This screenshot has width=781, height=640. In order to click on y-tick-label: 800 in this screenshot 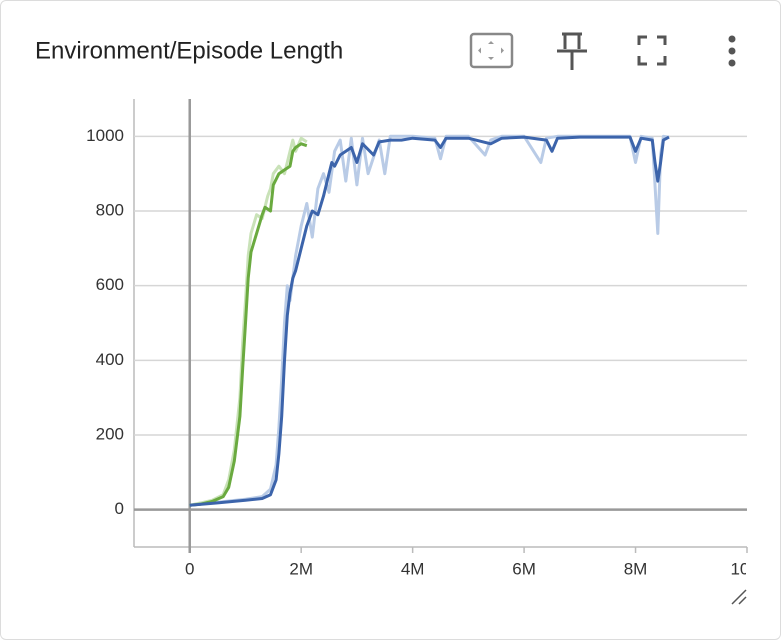, I will do `click(110, 209)`.